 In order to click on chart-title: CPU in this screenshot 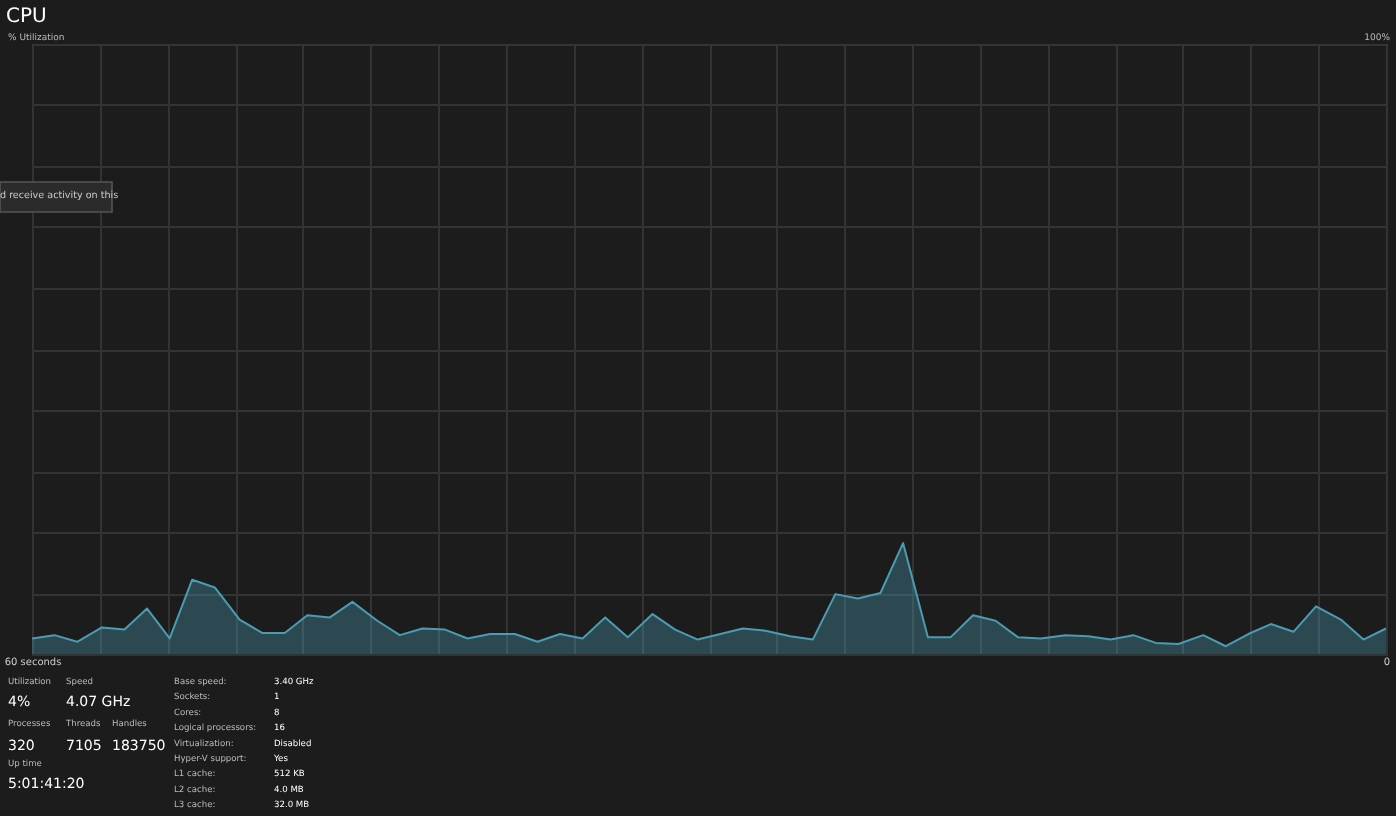, I will do `click(26, 17)`.